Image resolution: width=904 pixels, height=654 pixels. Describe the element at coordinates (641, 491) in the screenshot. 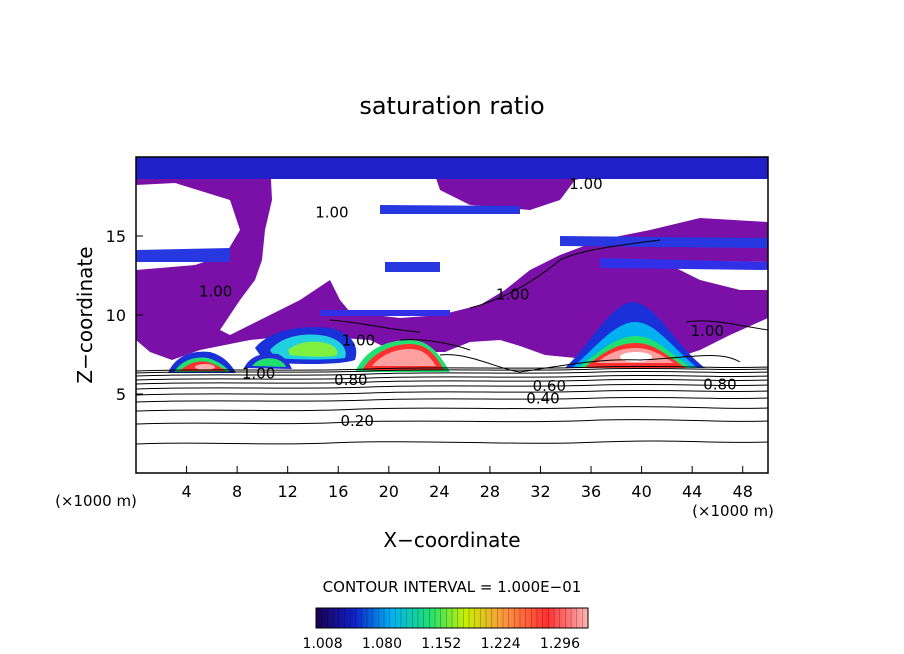

I see `x-tick-label: 40` at that location.